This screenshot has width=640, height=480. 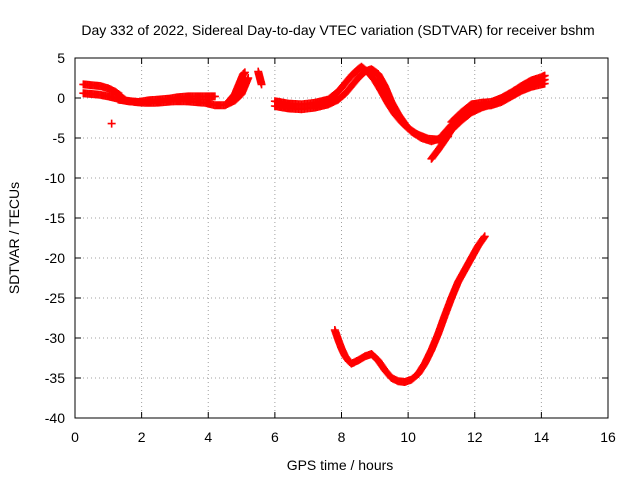 What do you see at coordinates (55, 418) in the screenshot?
I see `y-tick-label: -40` at bounding box center [55, 418].